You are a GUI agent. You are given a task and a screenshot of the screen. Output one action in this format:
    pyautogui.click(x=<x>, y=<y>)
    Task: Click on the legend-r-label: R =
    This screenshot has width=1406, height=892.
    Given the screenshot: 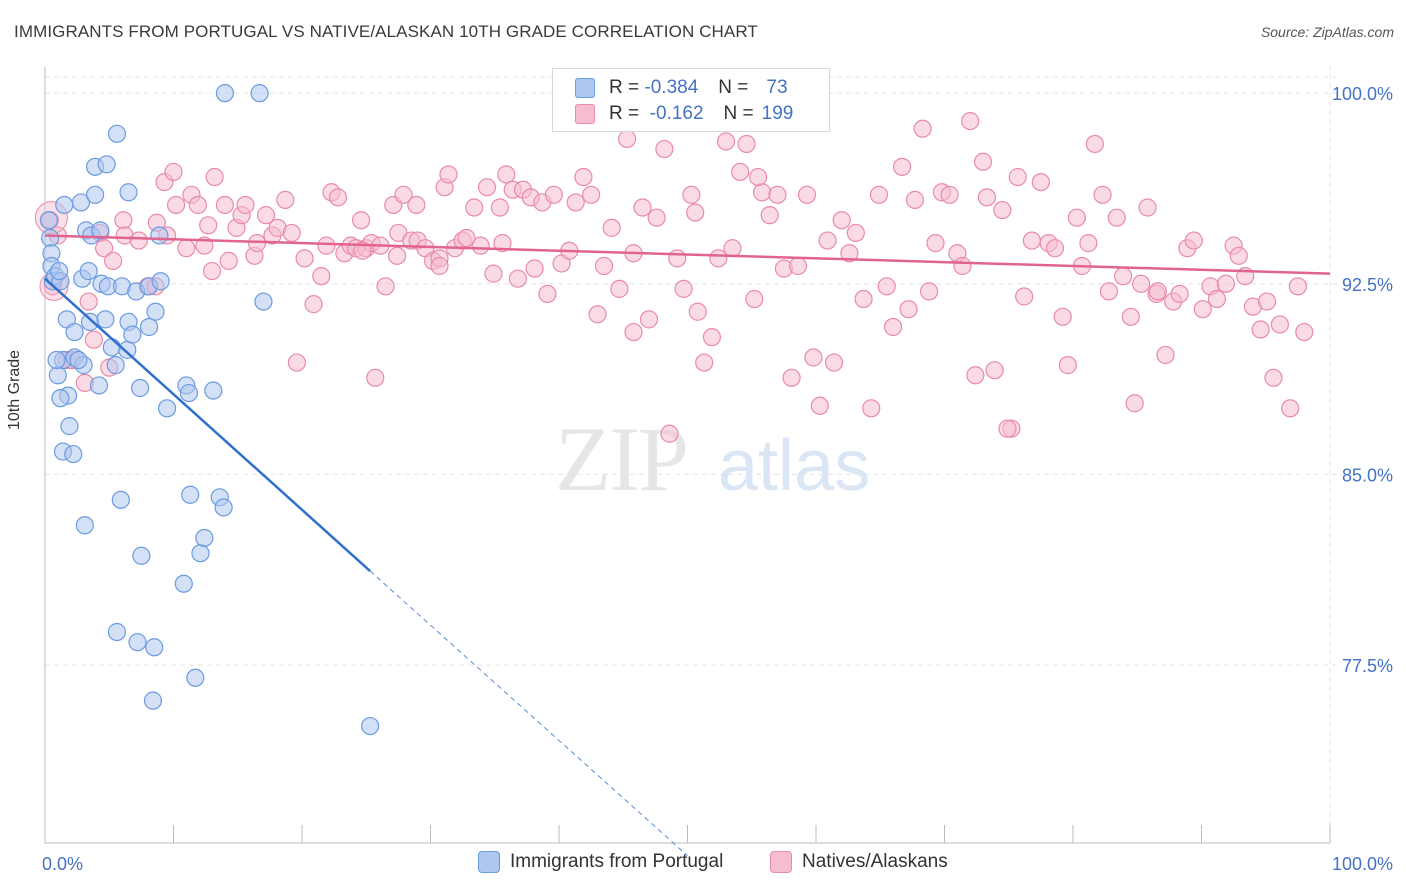 What is the action you would take?
    pyautogui.click(x=624, y=87)
    